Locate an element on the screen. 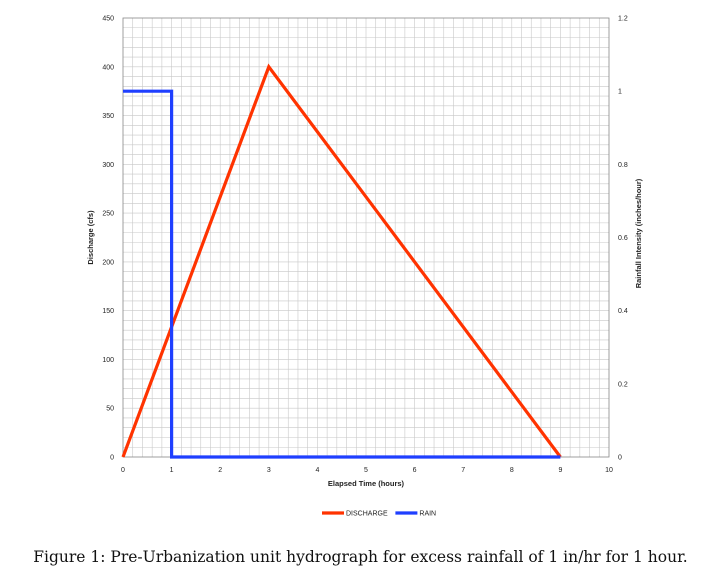 Image resolution: width=721 pixels, height=578 pixels. x-tick-label: 0 is located at coordinates (123, 470).